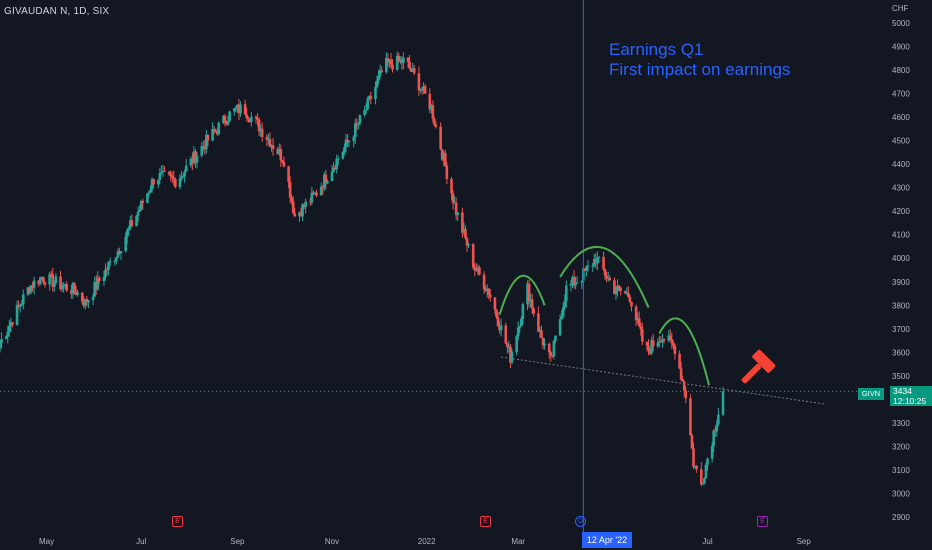  Describe the element at coordinates (901, 352) in the screenshot. I see `price-tick-label: 3600` at that location.